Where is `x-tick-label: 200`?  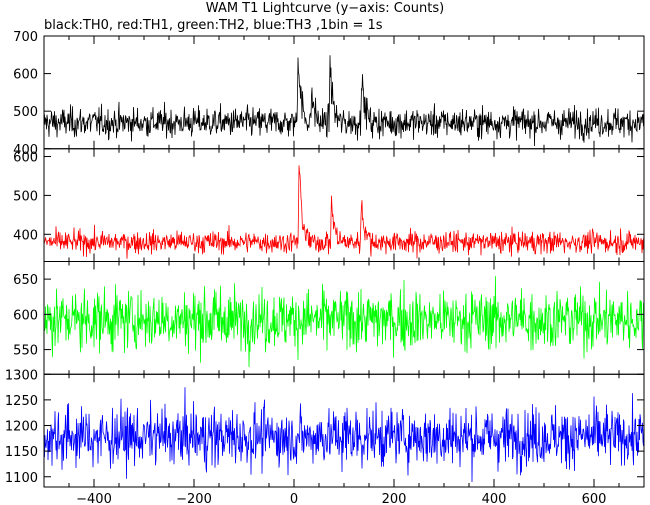
x-tick-label: 200 is located at coordinates (394, 498).